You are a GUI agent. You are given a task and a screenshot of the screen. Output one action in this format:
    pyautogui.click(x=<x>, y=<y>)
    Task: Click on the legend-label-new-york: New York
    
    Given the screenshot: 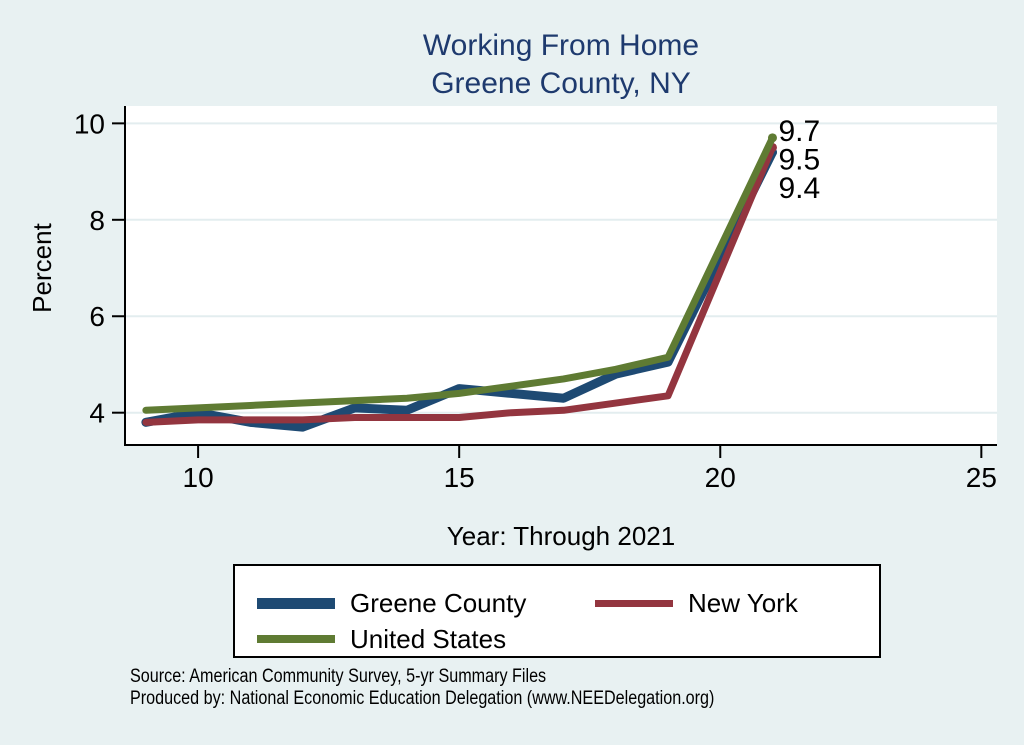 What is the action you would take?
    pyautogui.click(x=743, y=602)
    